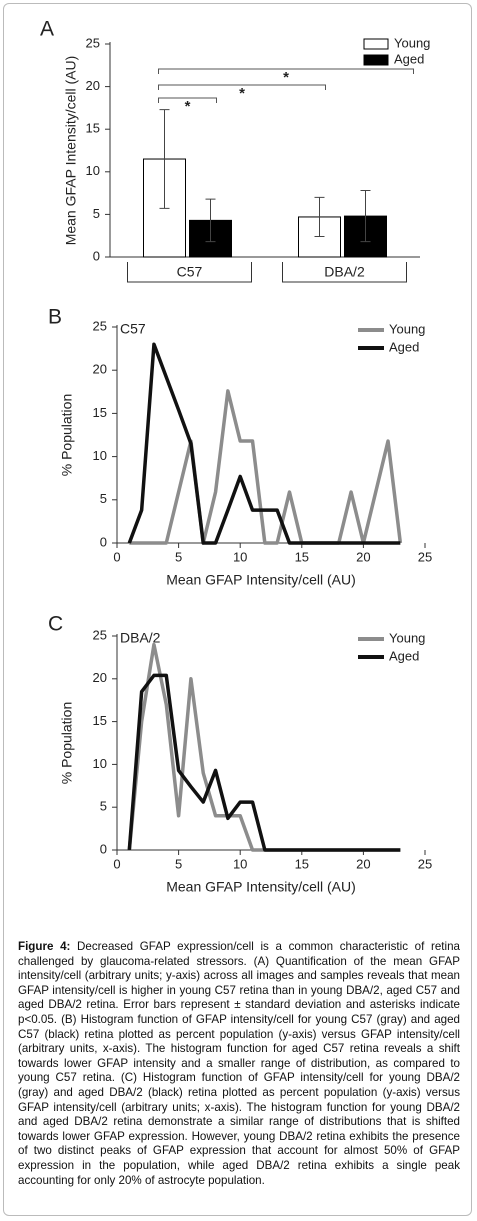 This screenshot has width=477, height=1221. I want to click on panel-label: B, so click(55, 317).